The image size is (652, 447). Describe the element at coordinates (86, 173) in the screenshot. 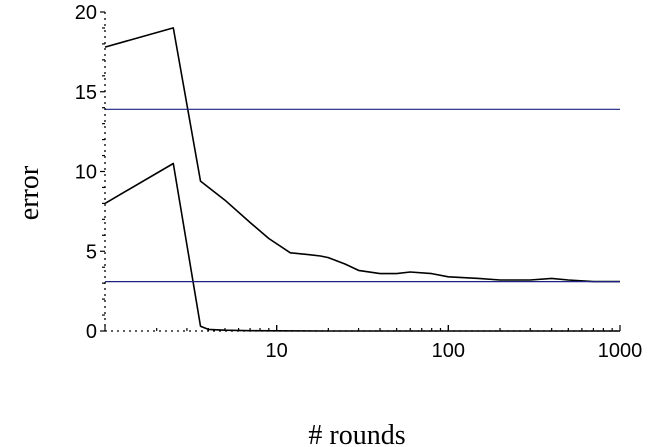

I see `y-tick-label: 10` at that location.